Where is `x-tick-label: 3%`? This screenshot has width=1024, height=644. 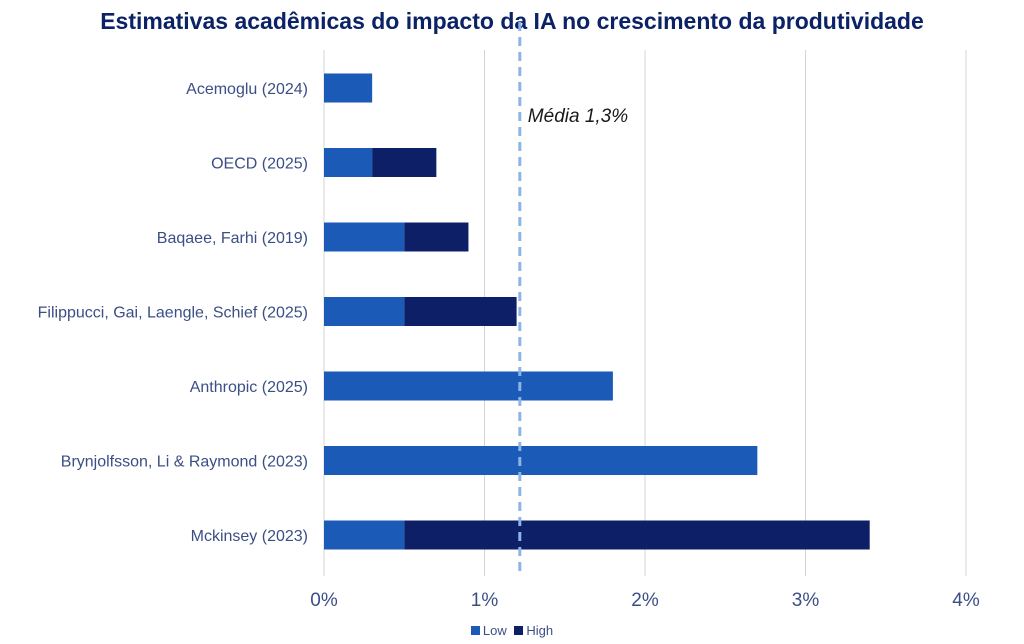 x-tick-label: 3% is located at coordinates (806, 600).